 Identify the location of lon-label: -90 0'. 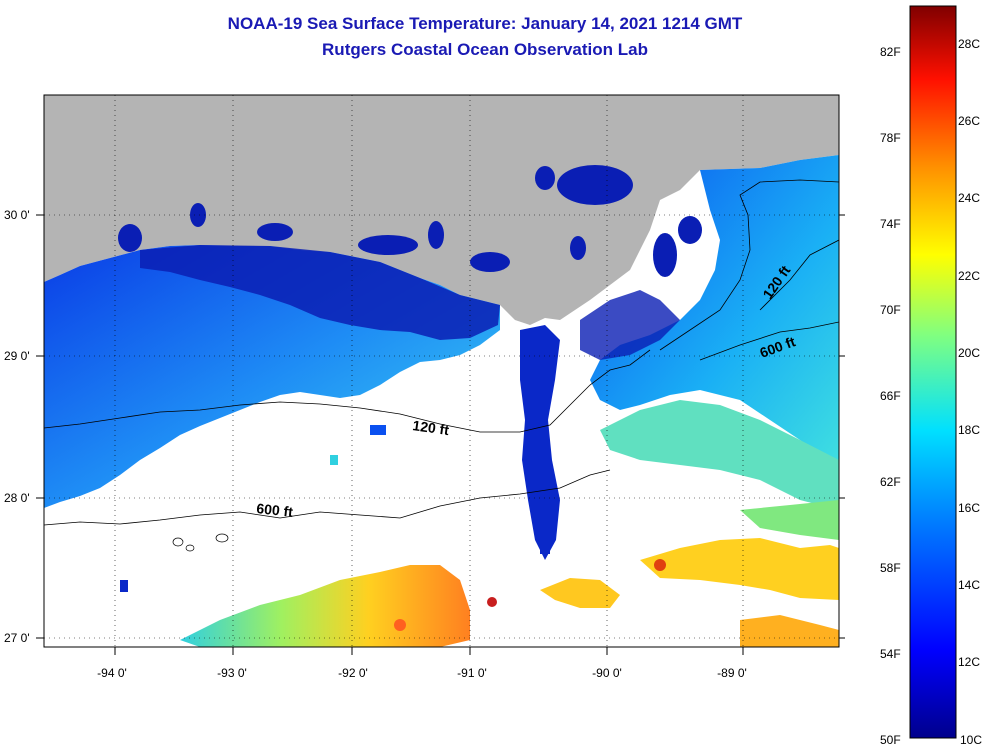
(607, 673).